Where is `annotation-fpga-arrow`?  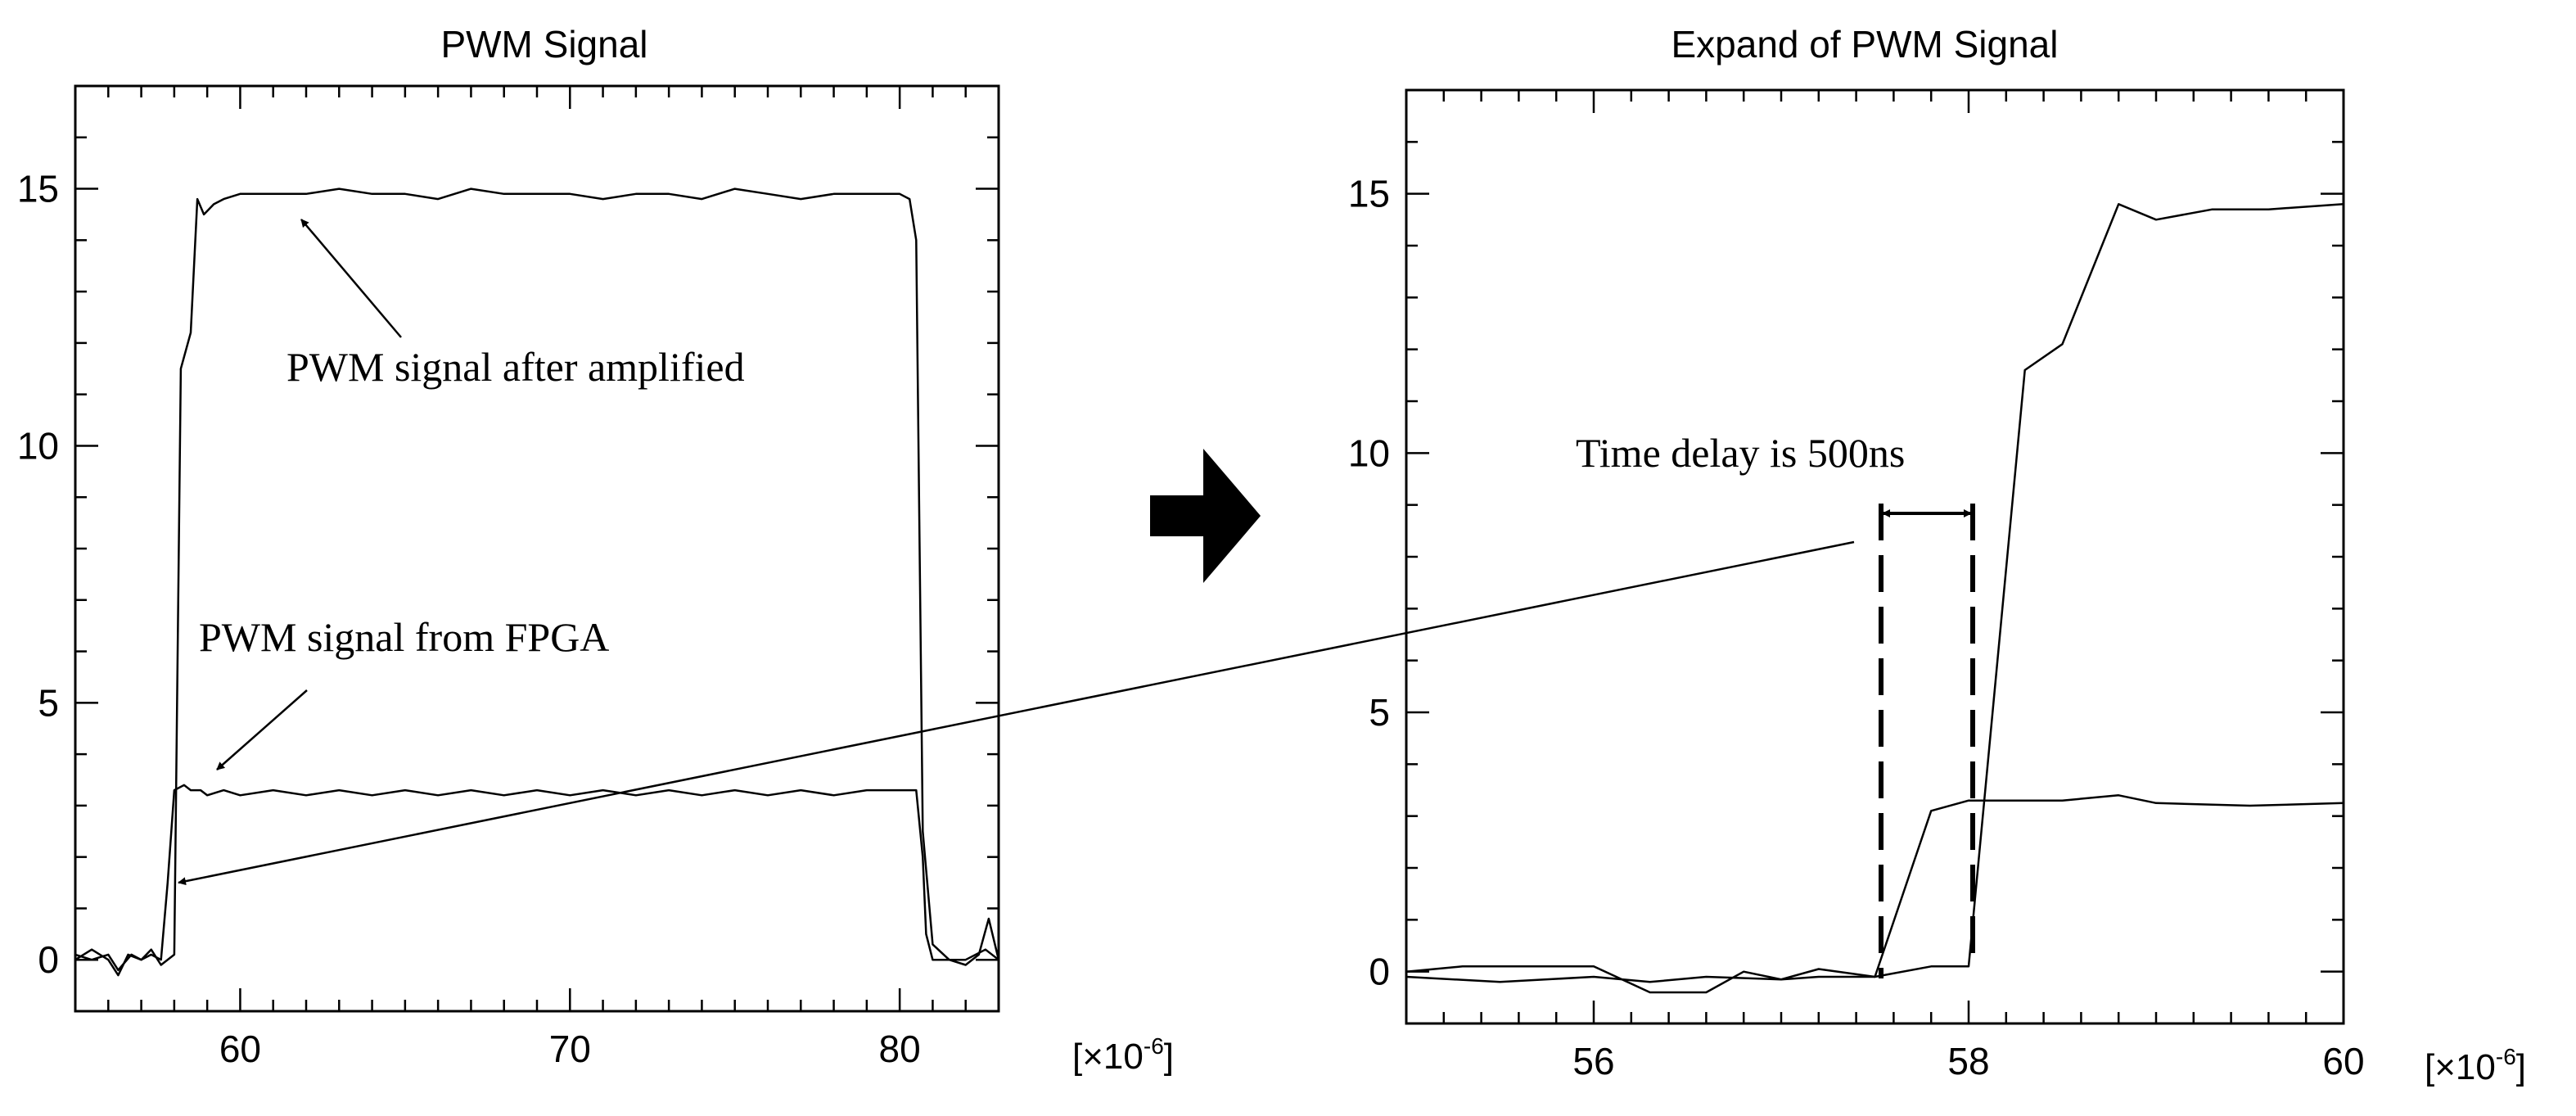
annotation-fpga-arrow is located at coordinates (262, 729).